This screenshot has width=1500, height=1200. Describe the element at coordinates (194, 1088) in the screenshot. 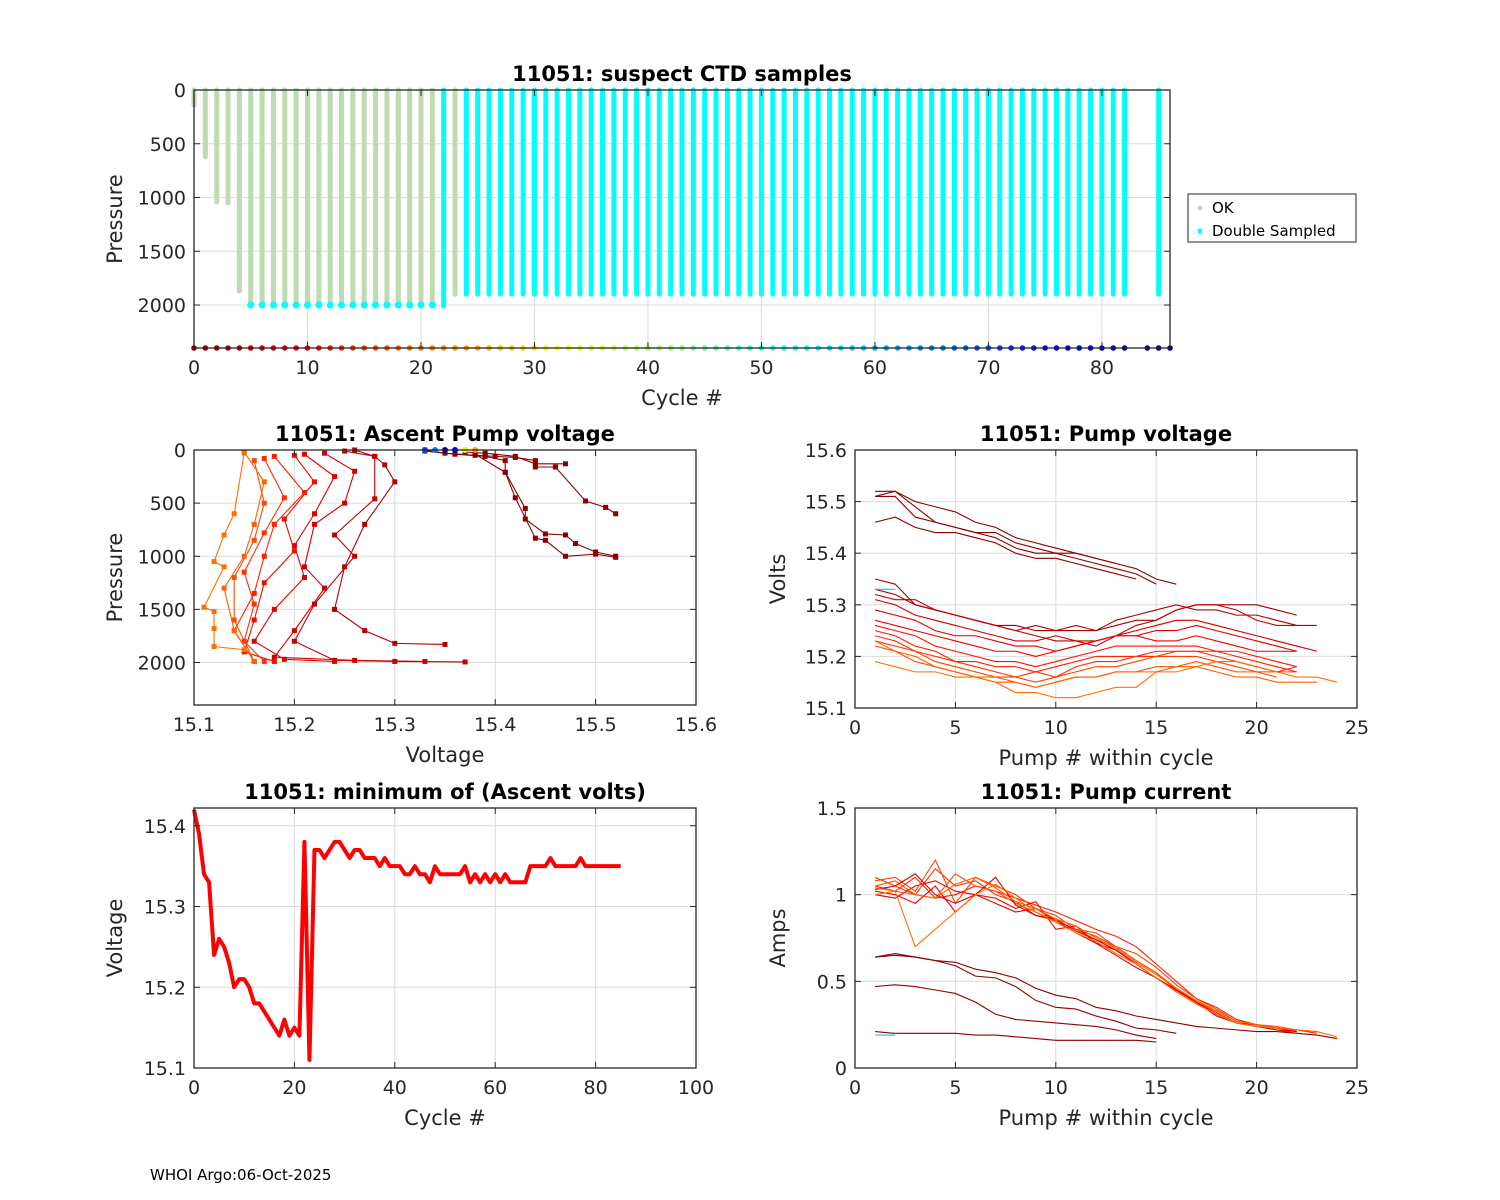

I see `x-tick-label: 0` at that location.